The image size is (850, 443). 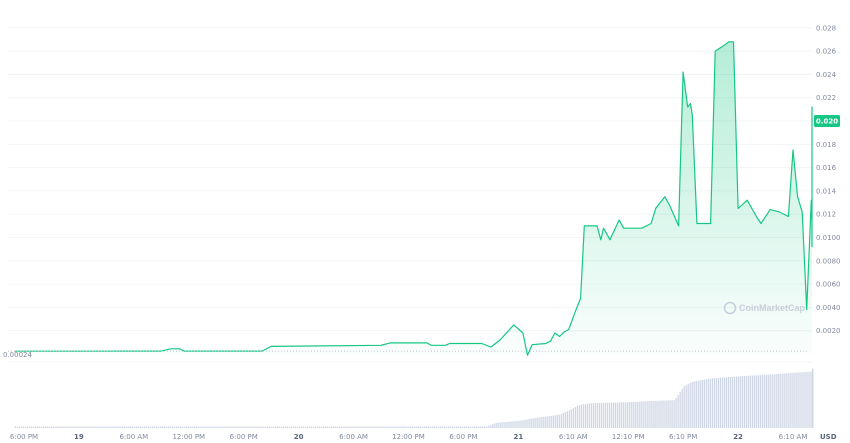 I want to click on start-price-label: 0.00024, so click(x=17, y=355).